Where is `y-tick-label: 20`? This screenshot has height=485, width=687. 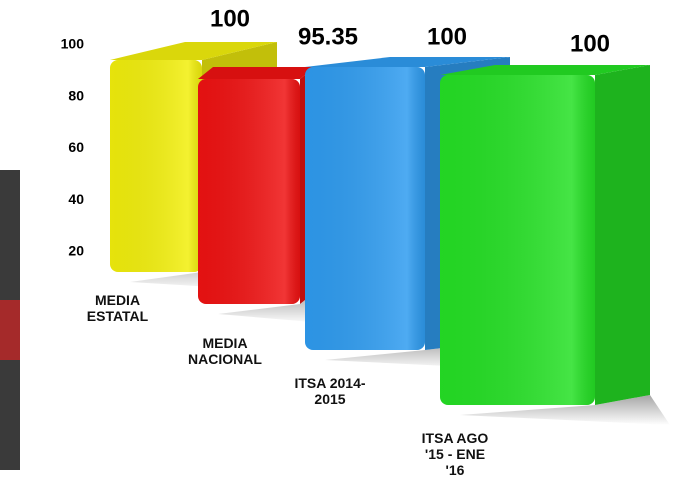 y-tick-label: 20 is located at coordinates (76, 251).